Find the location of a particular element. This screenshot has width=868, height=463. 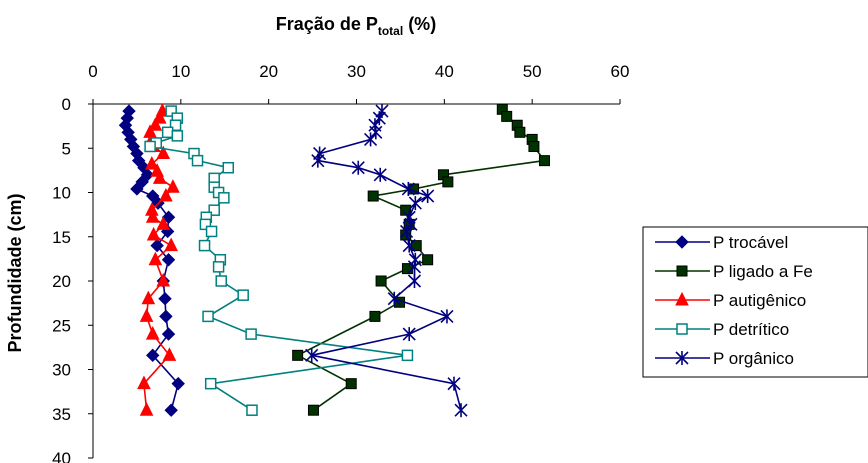

x-tick-label: 50 is located at coordinates (532, 71).